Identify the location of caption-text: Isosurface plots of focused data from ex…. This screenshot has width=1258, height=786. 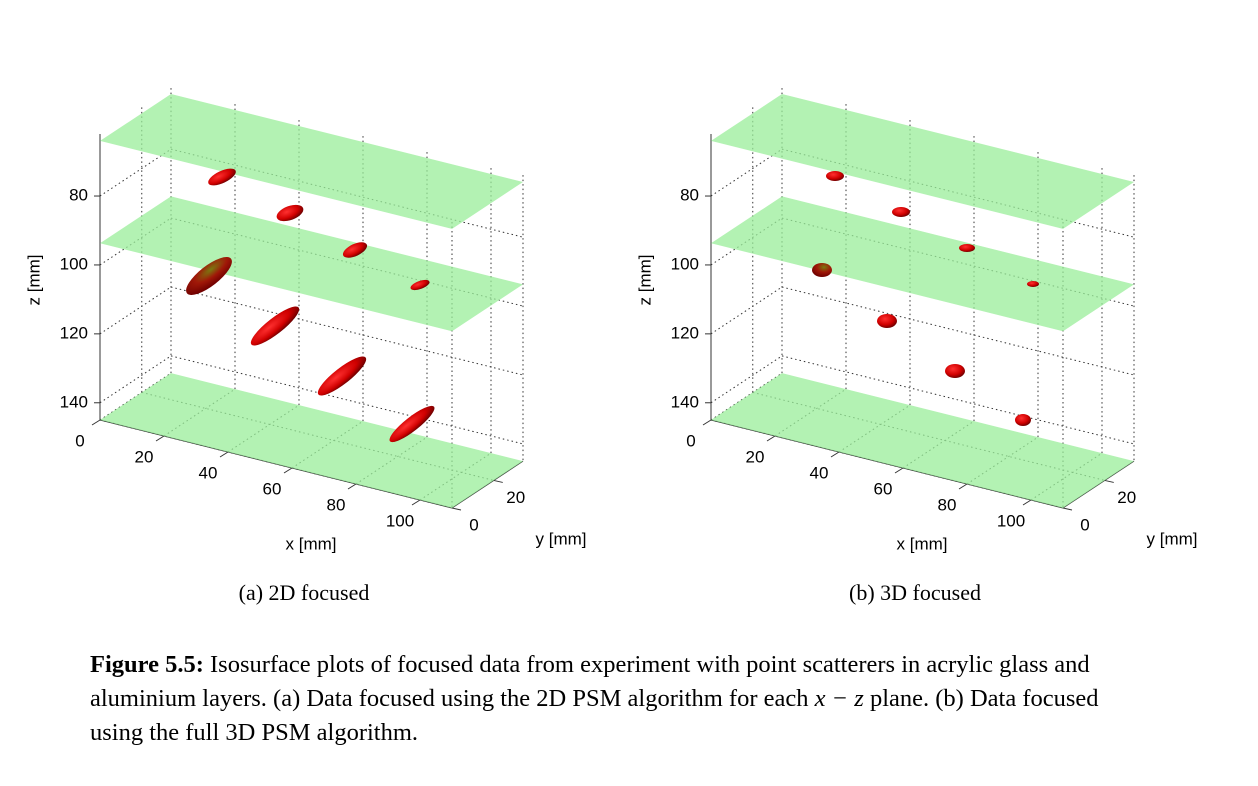
(590, 681).